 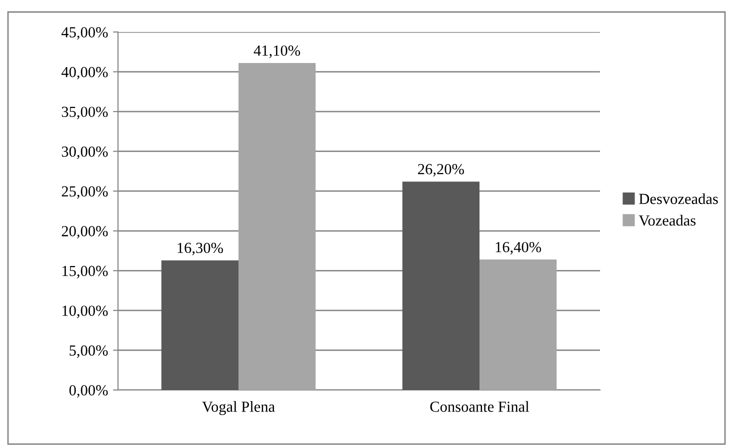 What do you see at coordinates (200, 249) in the screenshot?
I see `data-label: 16,30%` at bounding box center [200, 249].